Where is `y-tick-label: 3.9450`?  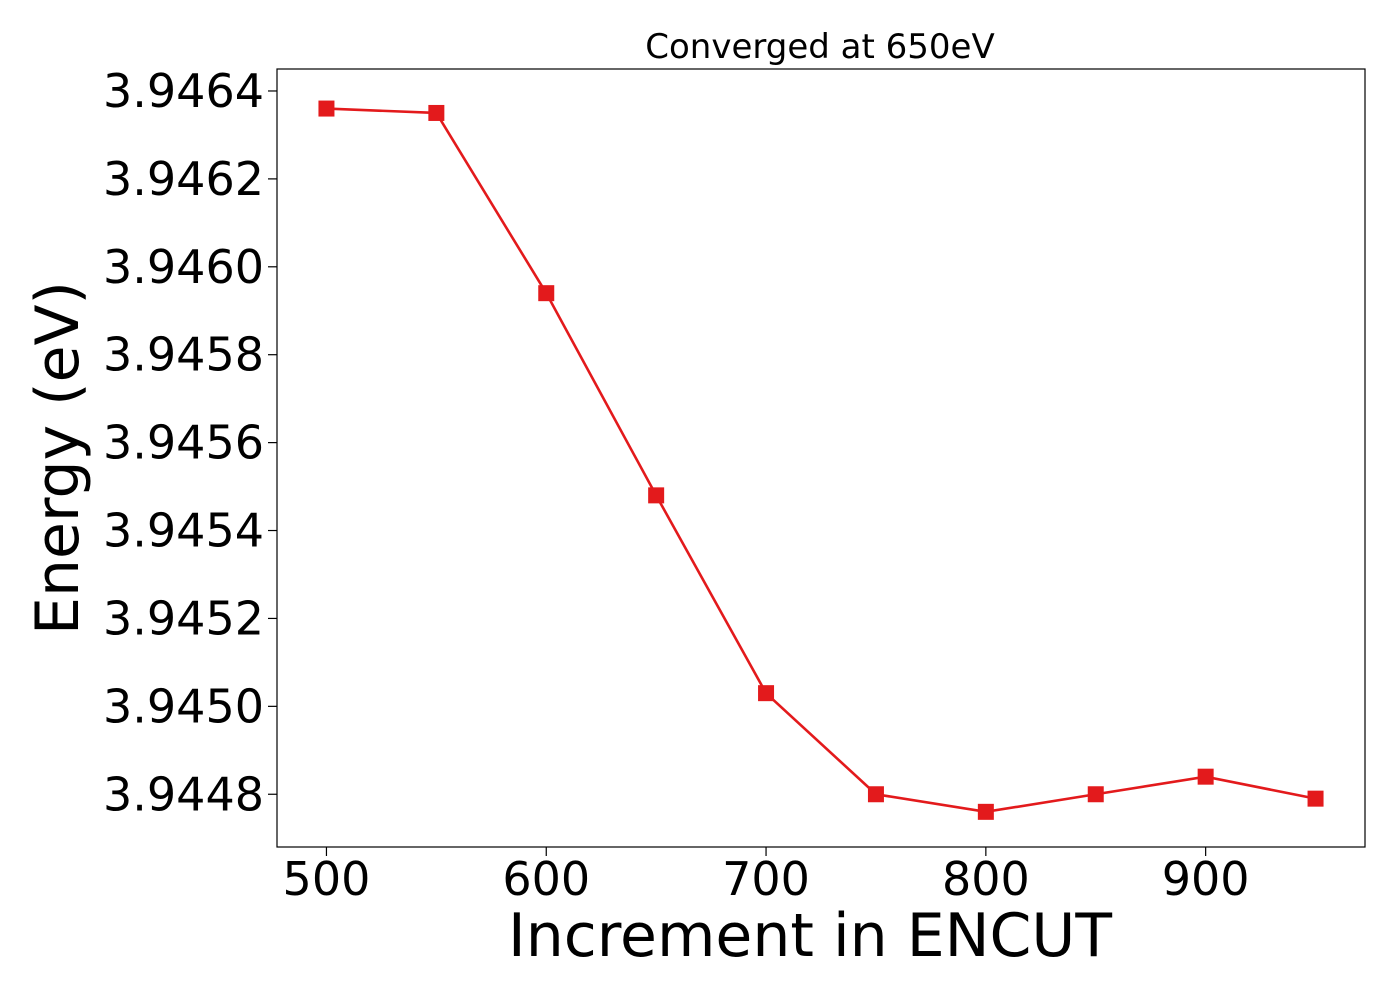
y-tick-label: 3.9450 is located at coordinates (183, 706).